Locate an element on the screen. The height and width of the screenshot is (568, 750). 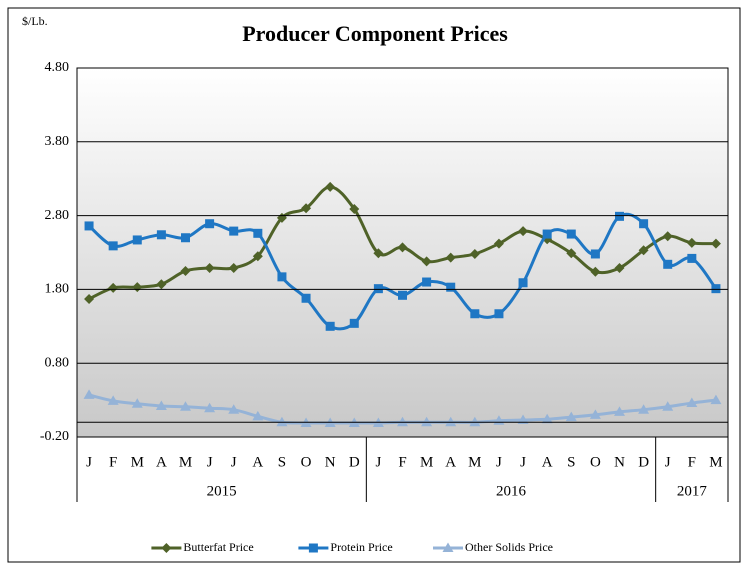
legend-label: Butterfat Price is located at coordinates (218, 547).